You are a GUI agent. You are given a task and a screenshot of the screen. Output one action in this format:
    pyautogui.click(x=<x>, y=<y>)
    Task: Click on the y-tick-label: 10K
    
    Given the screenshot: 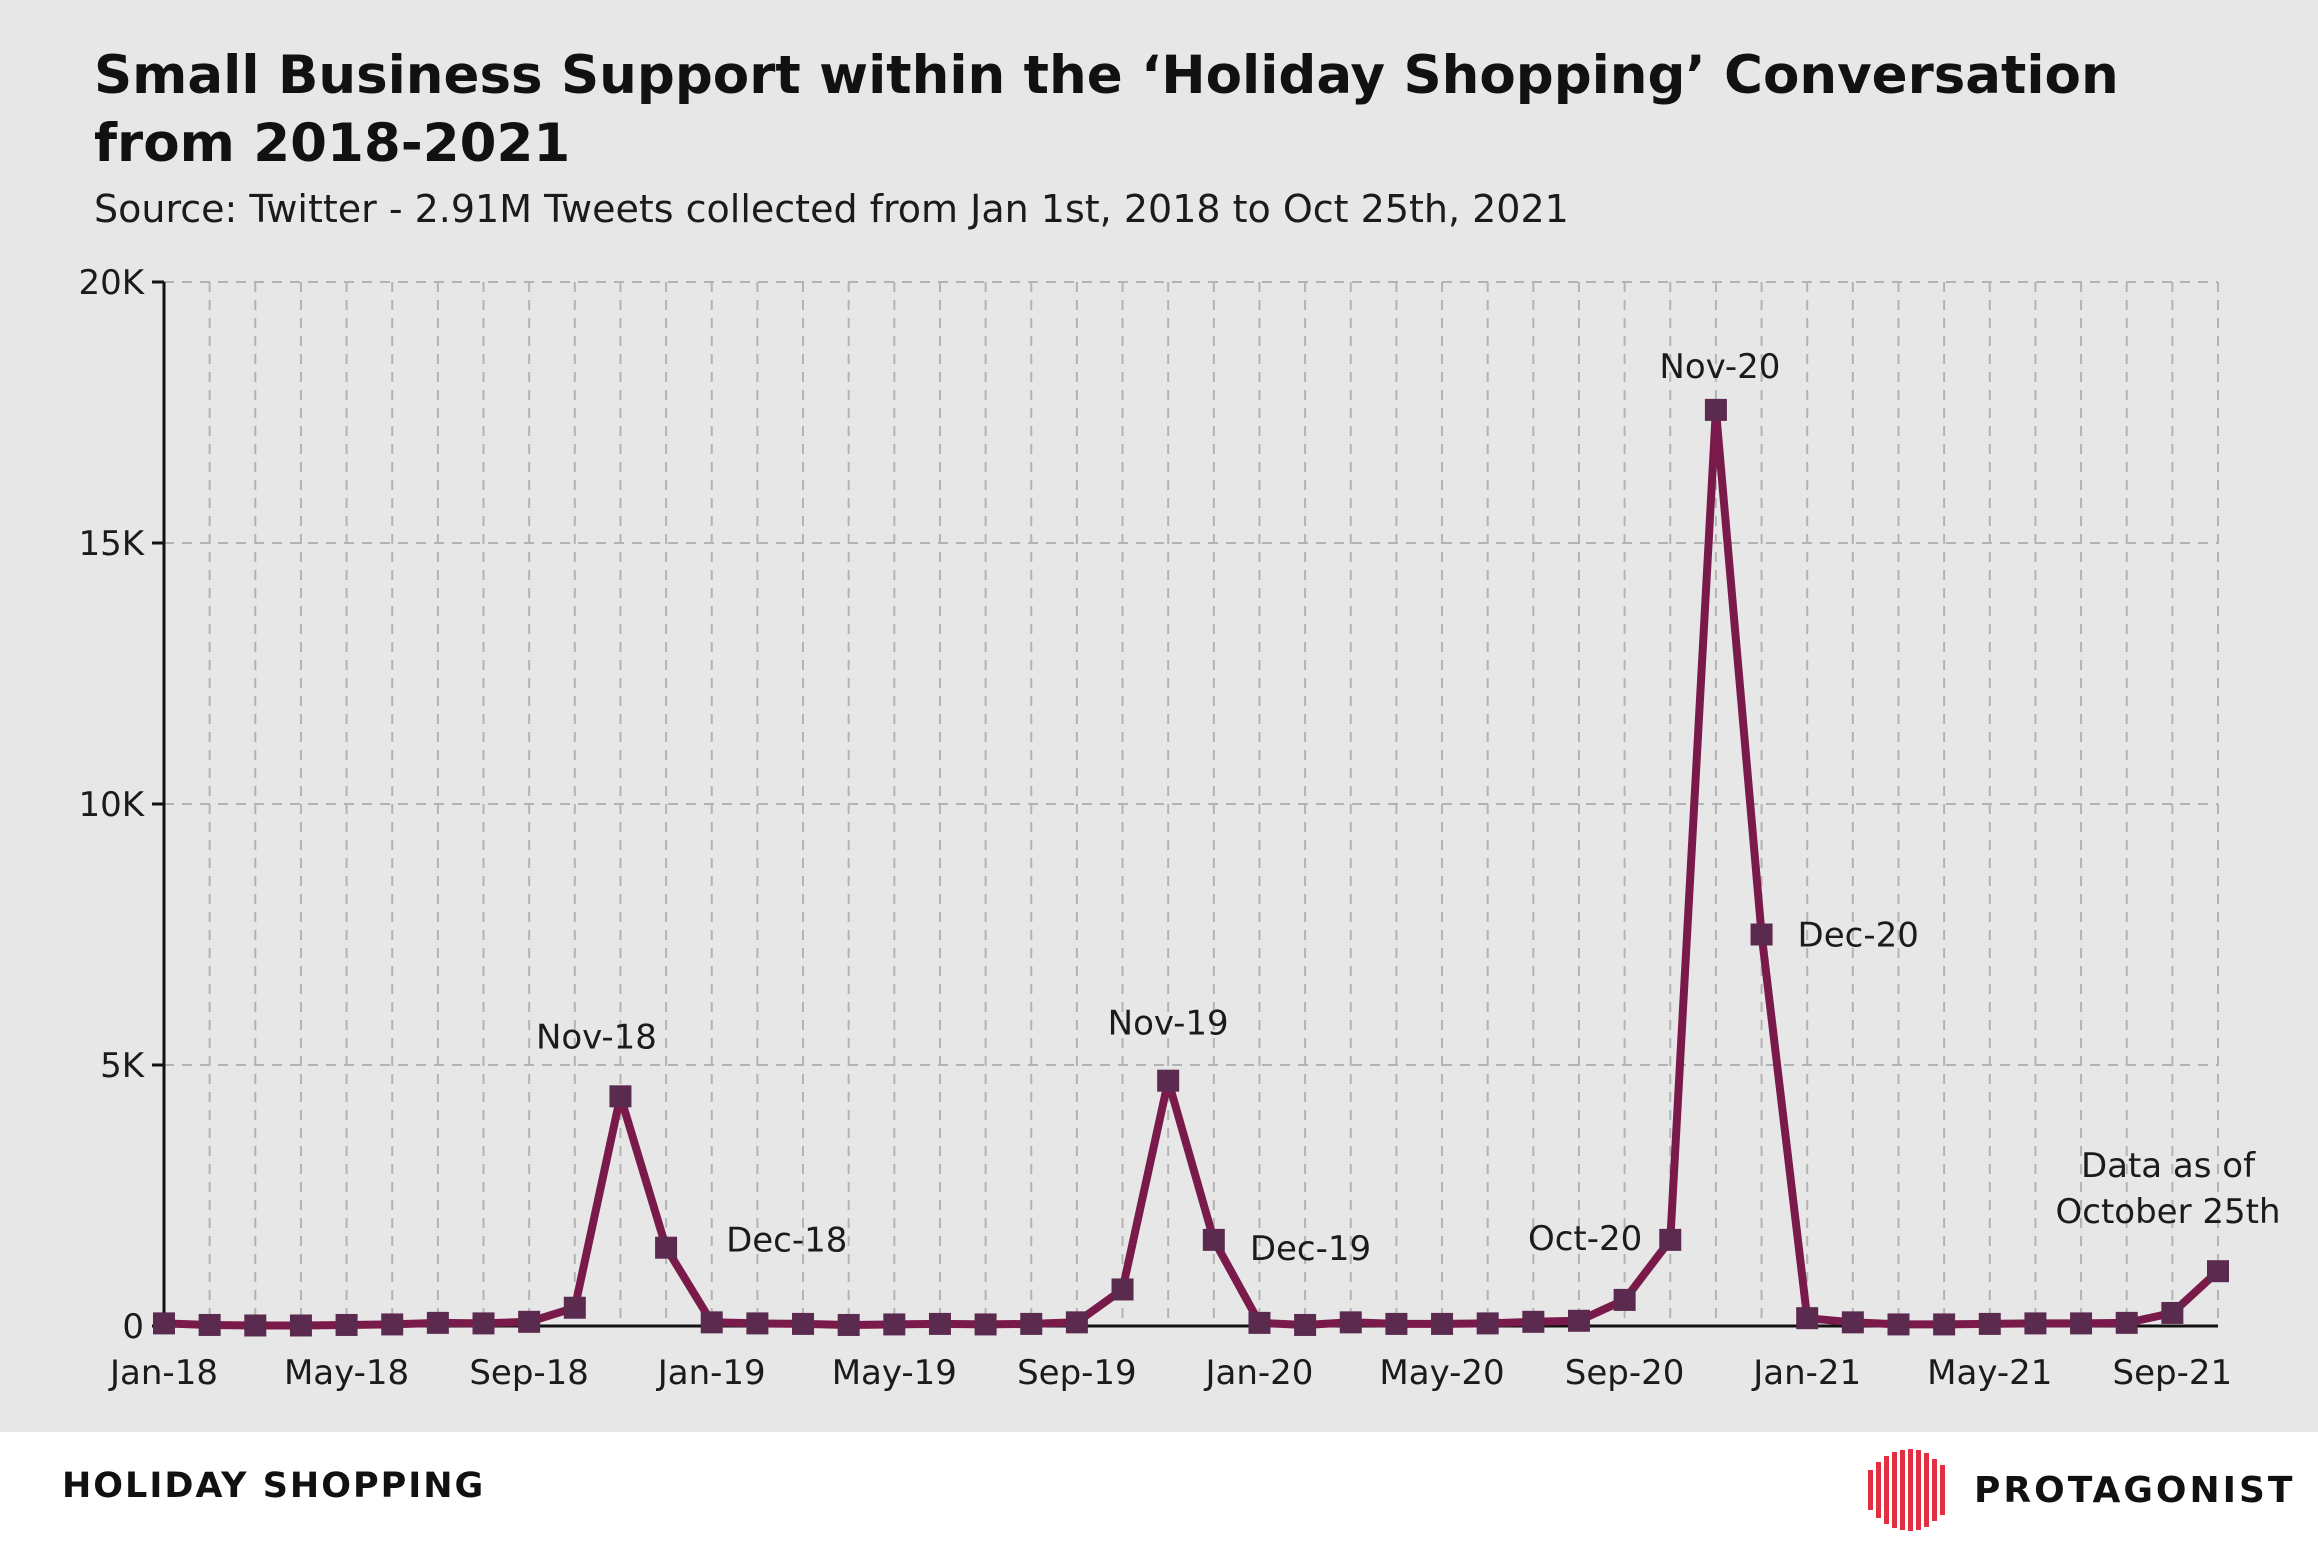 What is the action you would take?
    pyautogui.click(x=111, y=805)
    